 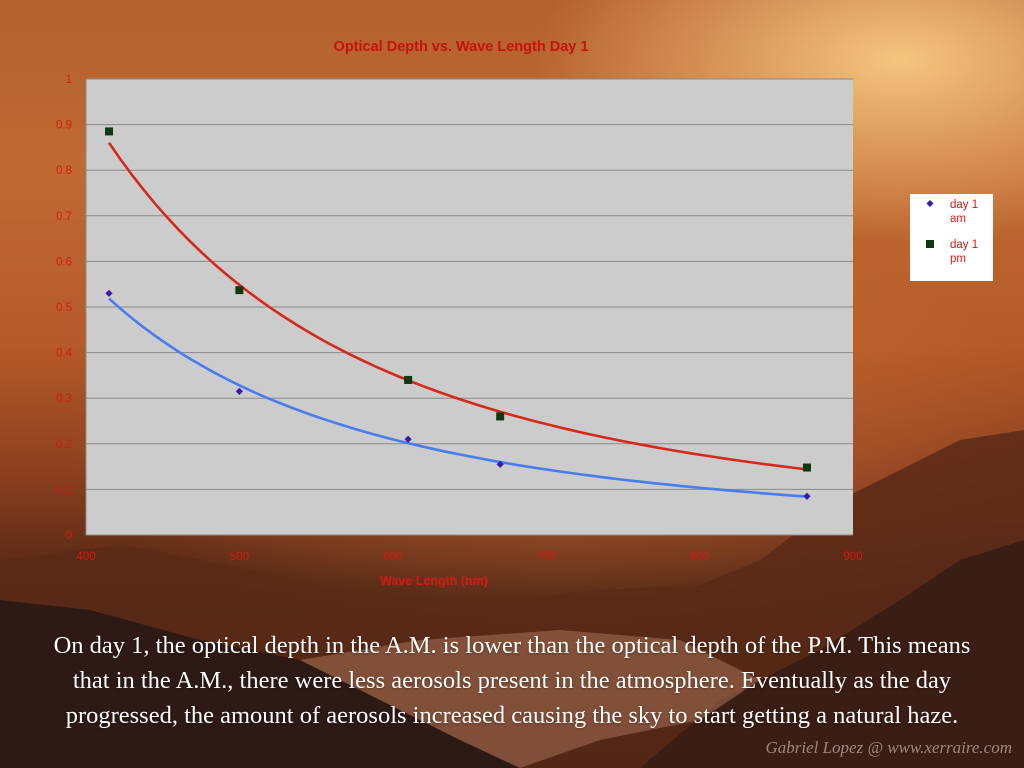 What do you see at coordinates (964, 212) in the screenshot?
I see `legend-label: day 1 am` at bounding box center [964, 212].